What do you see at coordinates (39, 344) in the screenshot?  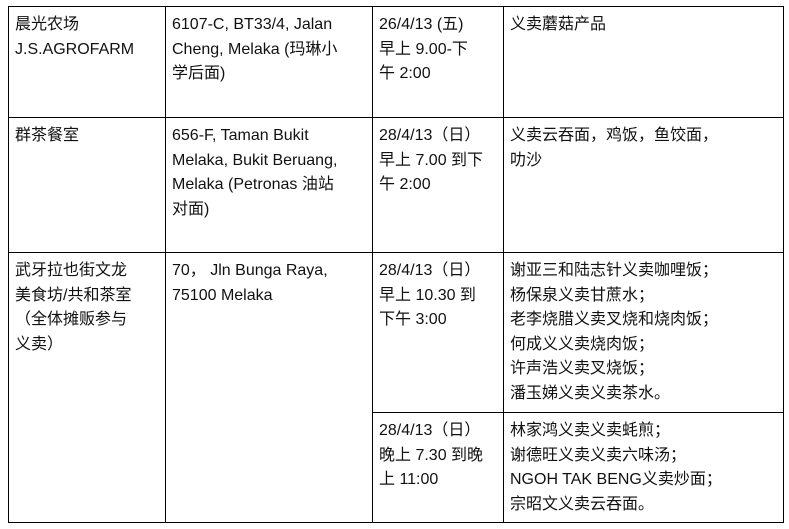 I see `venue-line: 义卖）` at bounding box center [39, 344].